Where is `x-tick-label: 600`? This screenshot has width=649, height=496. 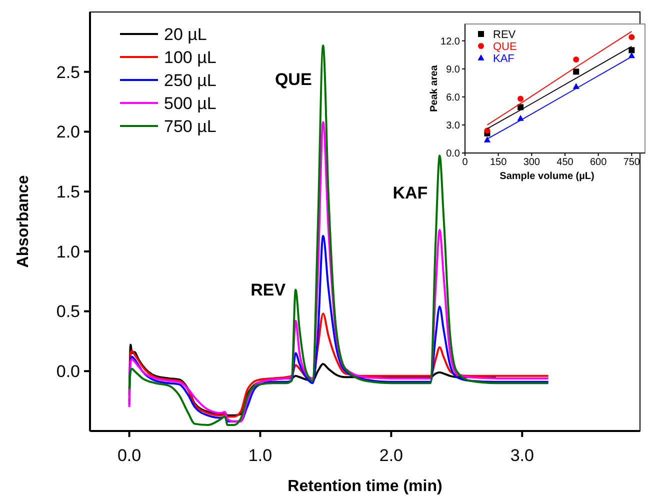
x-tick-label: 600 is located at coordinates (599, 162).